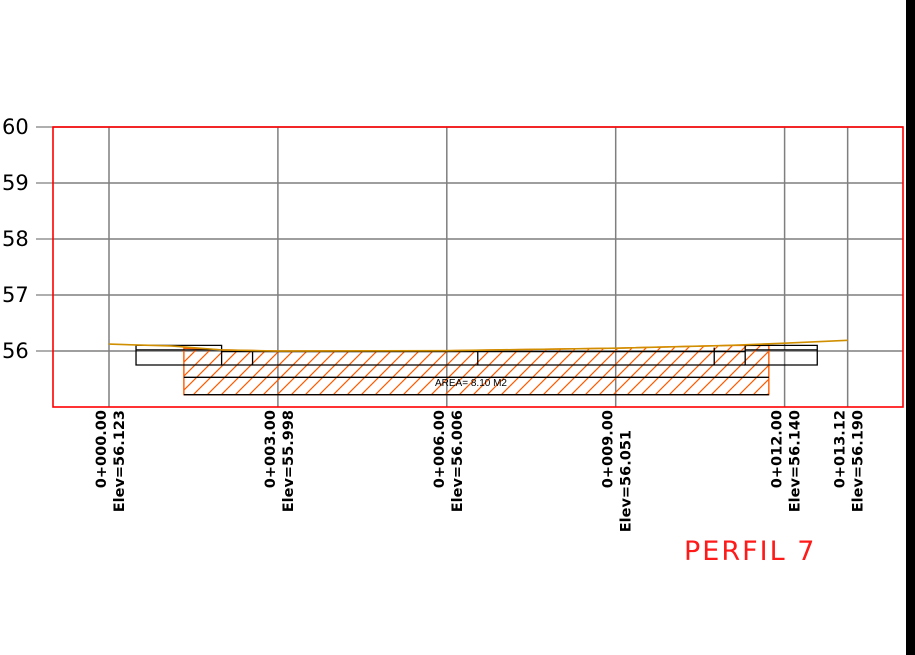 The image size is (915, 655). I want to click on station-label: 0+012.00, so click(778, 449).